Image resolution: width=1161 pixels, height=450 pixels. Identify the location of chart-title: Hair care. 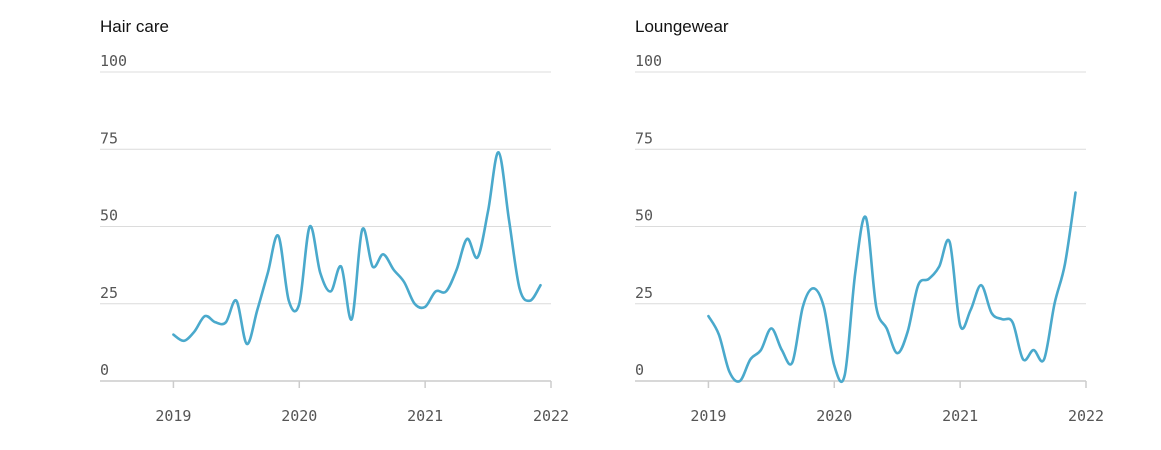
(134, 26).